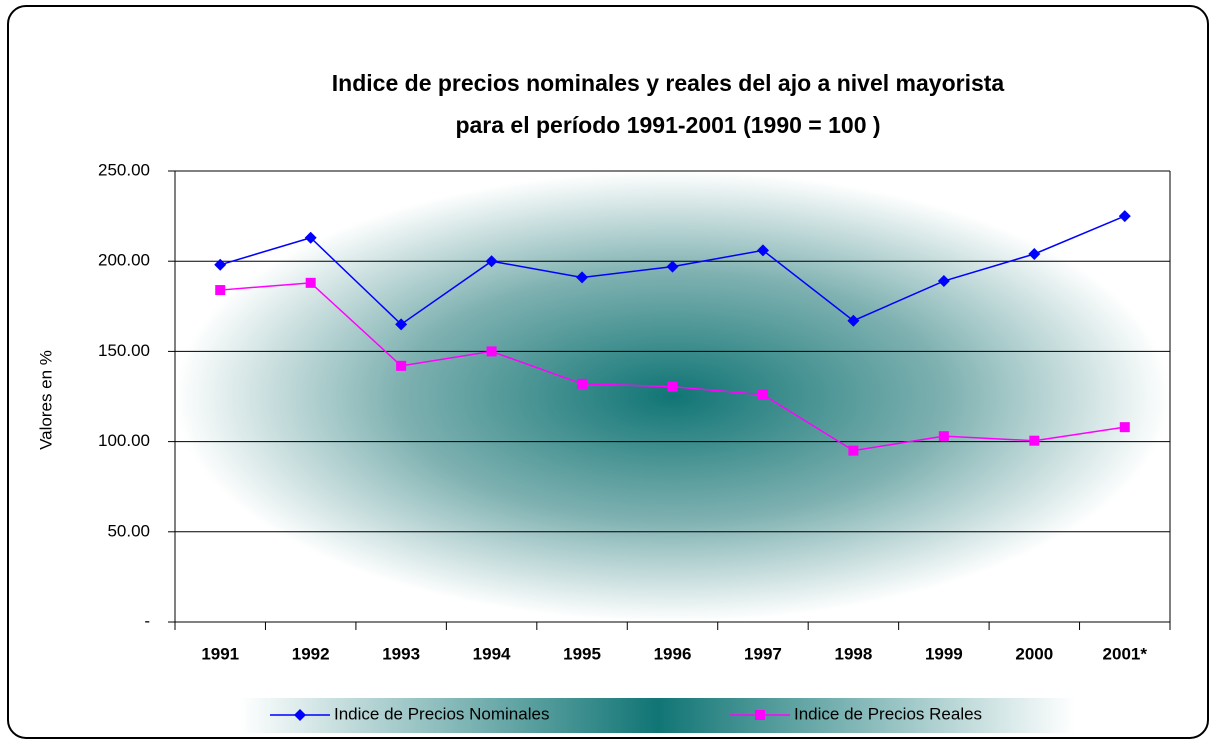  What do you see at coordinates (673, 653) in the screenshot?
I see `x-tick-label: 1996` at bounding box center [673, 653].